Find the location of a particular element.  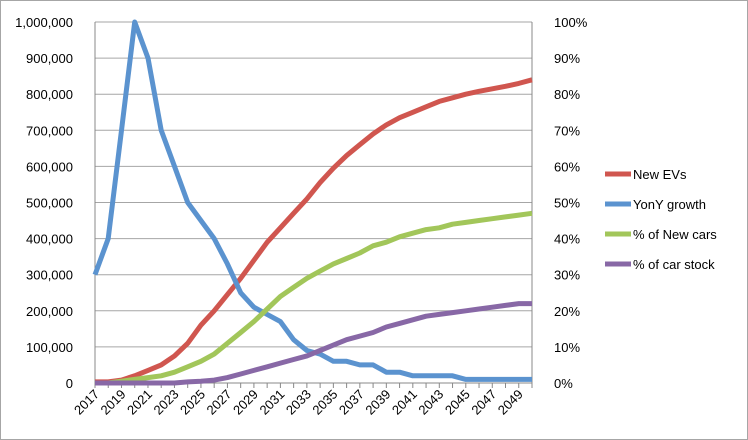

x-tick-label: 2027 is located at coordinates (218, 402).